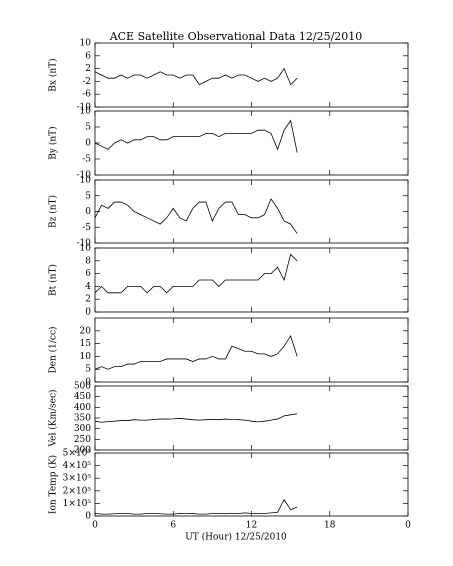  What do you see at coordinates (82, 397) in the screenshot?
I see `y-tick-label: 450` at bounding box center [82, 397].